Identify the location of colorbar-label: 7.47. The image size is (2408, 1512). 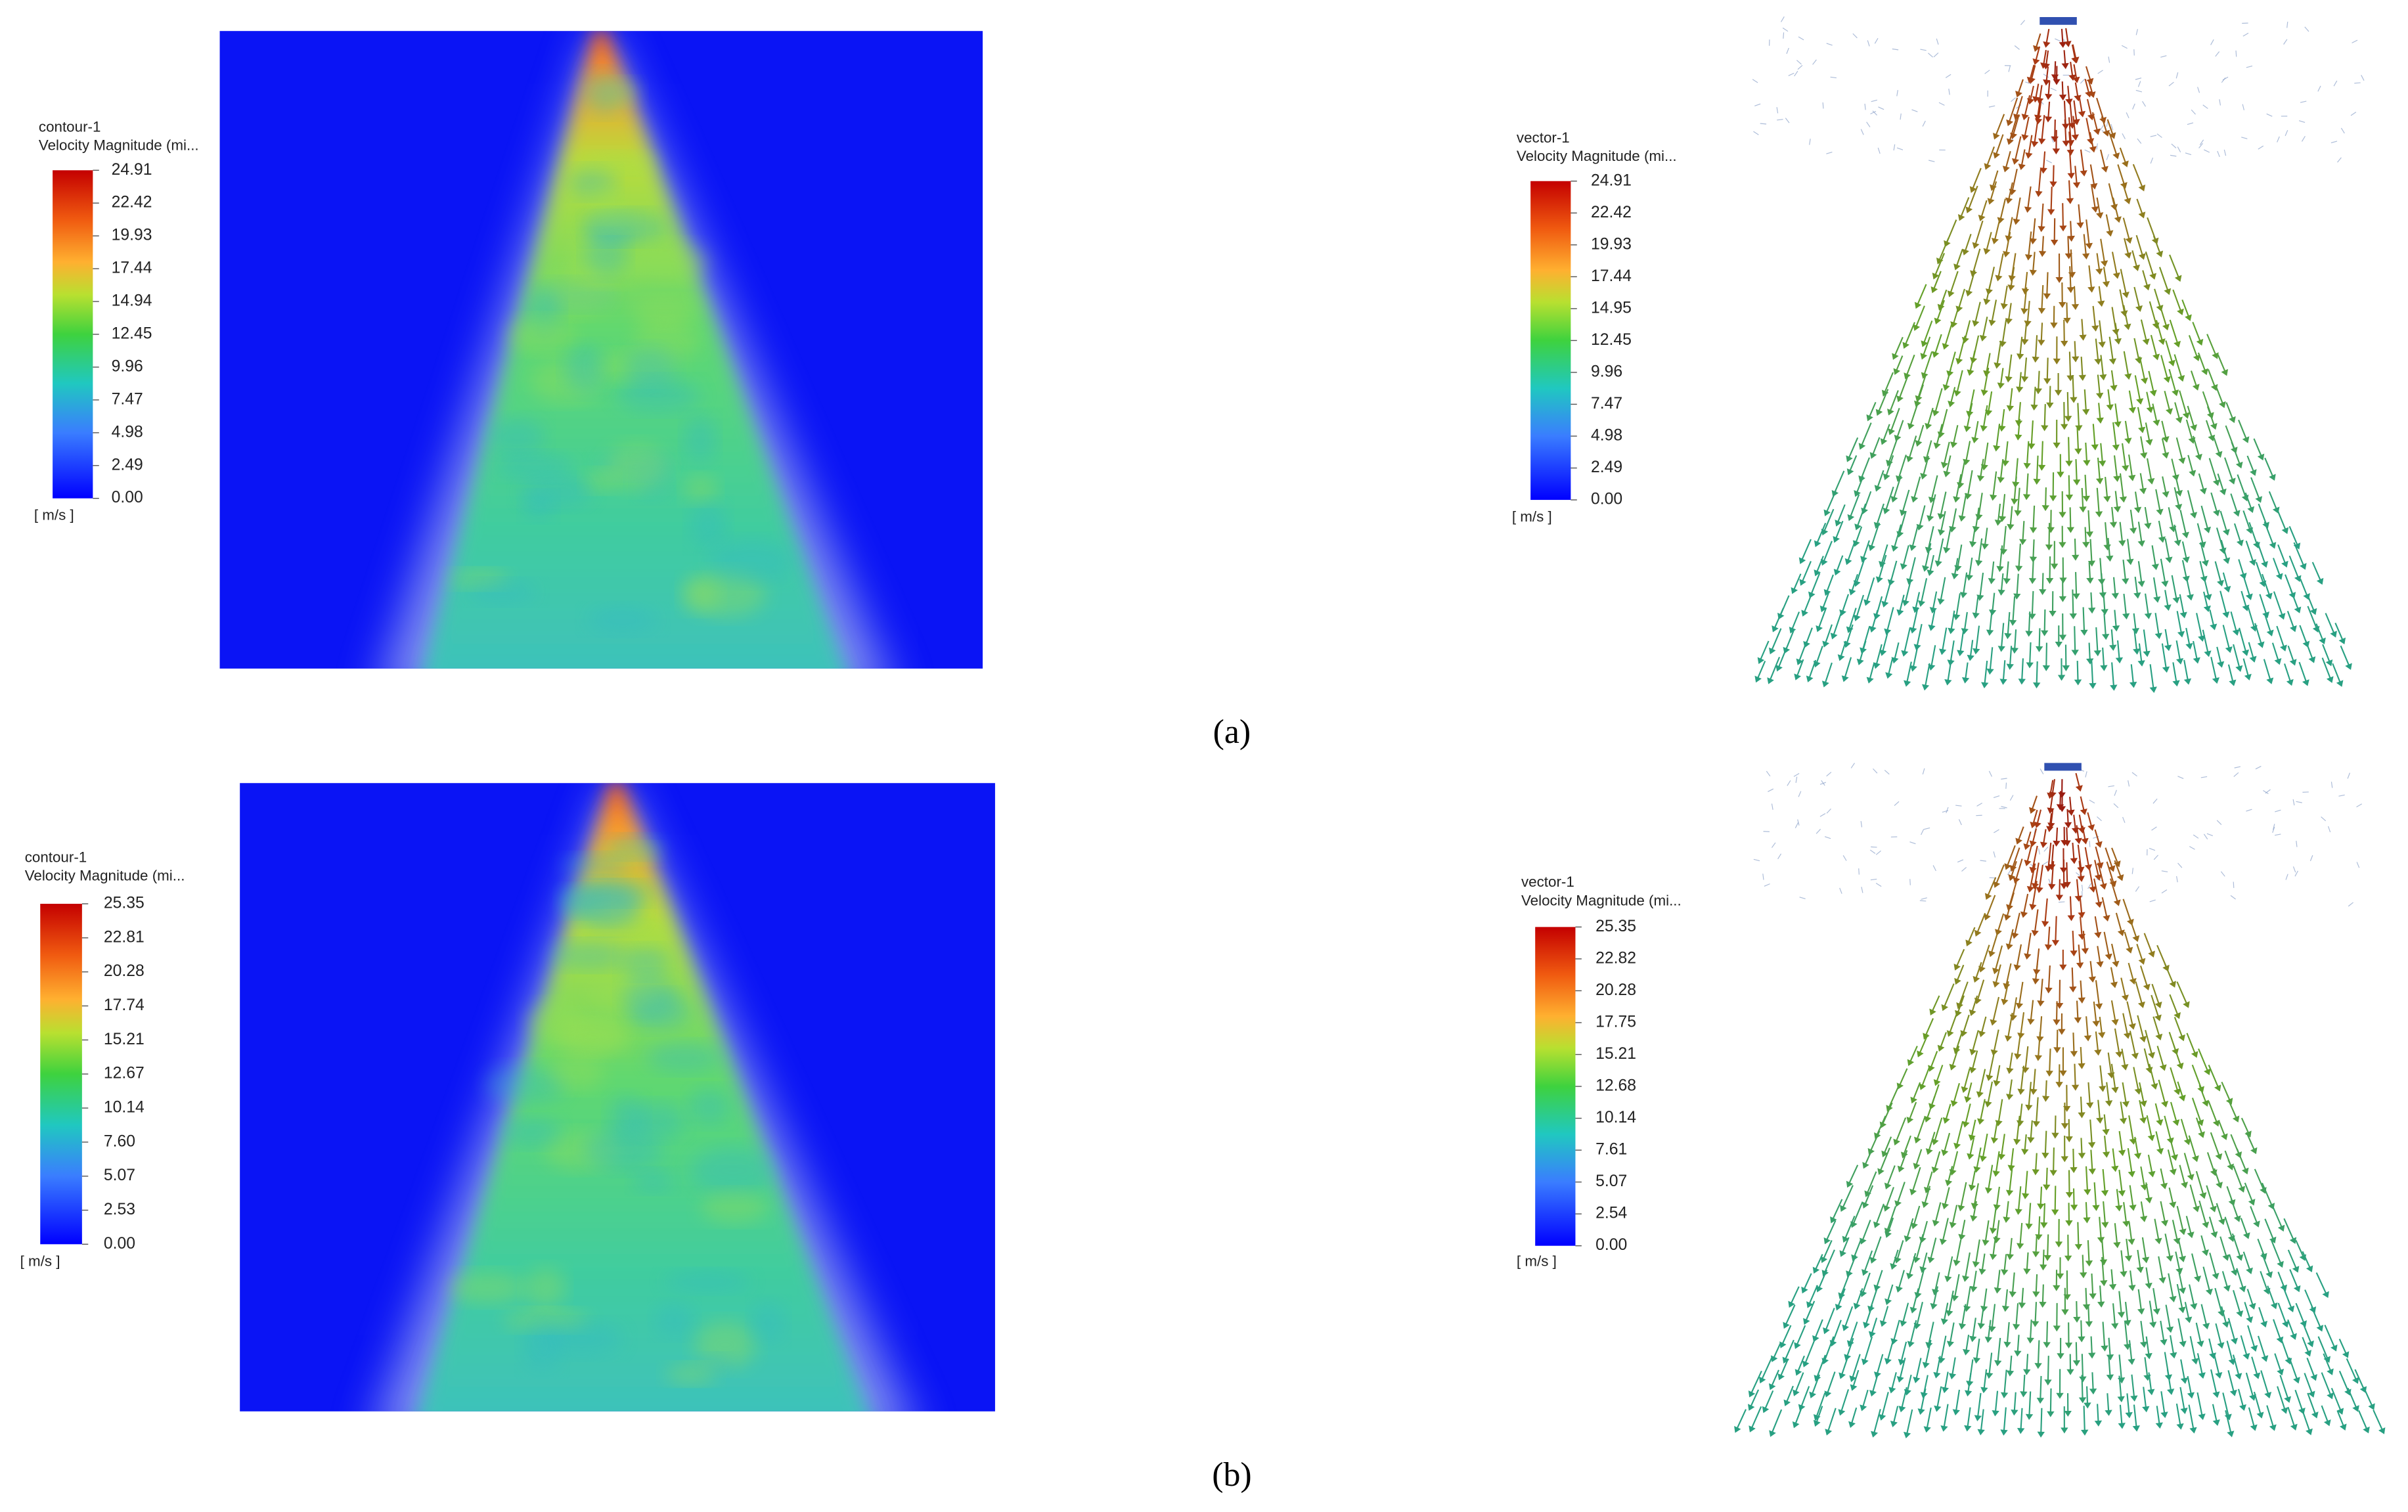
(128, 399).